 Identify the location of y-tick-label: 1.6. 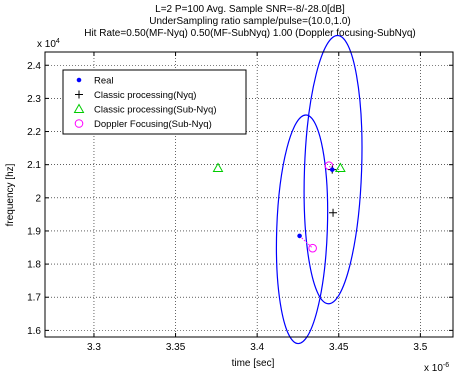
(34, 331).